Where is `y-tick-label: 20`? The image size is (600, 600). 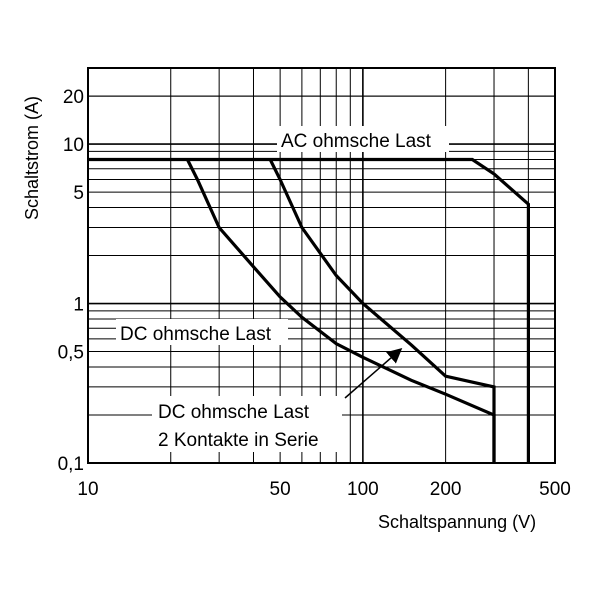 y-tick-label: 20 is located at coordinates (73, 97).